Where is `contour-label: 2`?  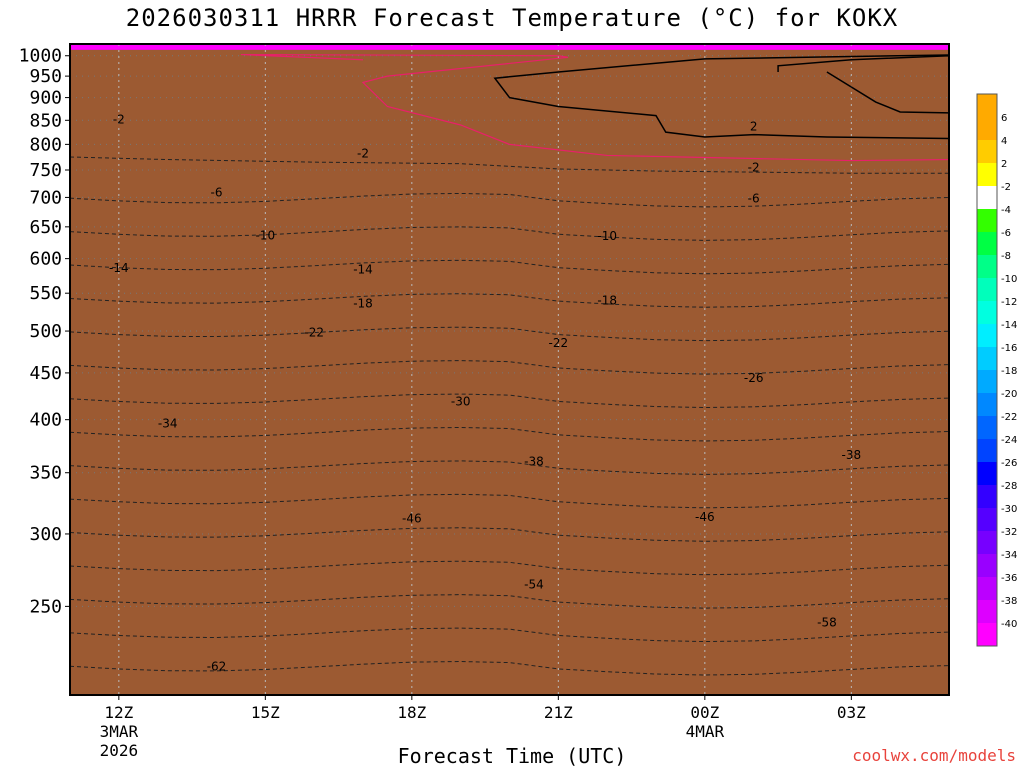
contour-label: 2 is located at coordinates (754, 126).